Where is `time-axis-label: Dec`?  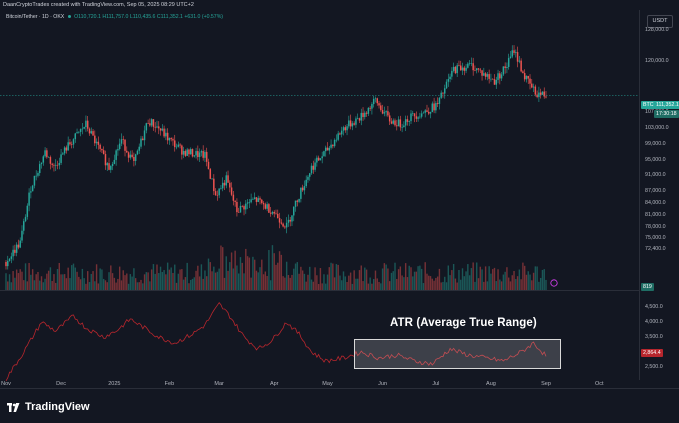 time-axis-label: Dec is located at coordinates (61, 384).